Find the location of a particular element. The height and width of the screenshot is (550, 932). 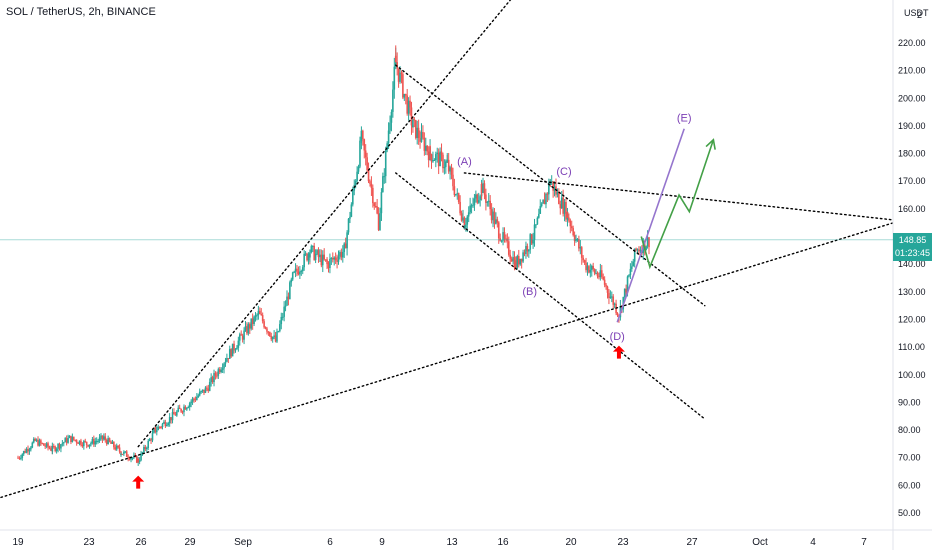

currency-label: USDT is located at coordinates (916, 13).